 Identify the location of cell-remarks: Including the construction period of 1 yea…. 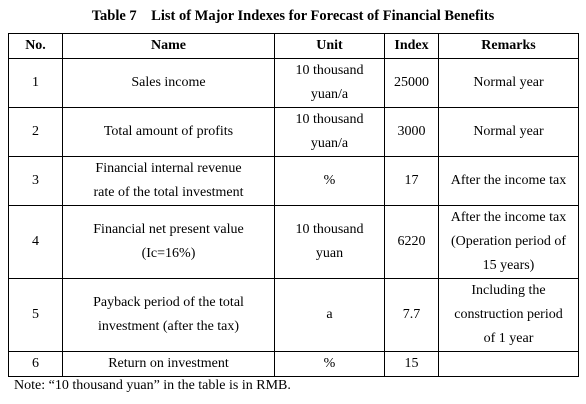
(508, 315).